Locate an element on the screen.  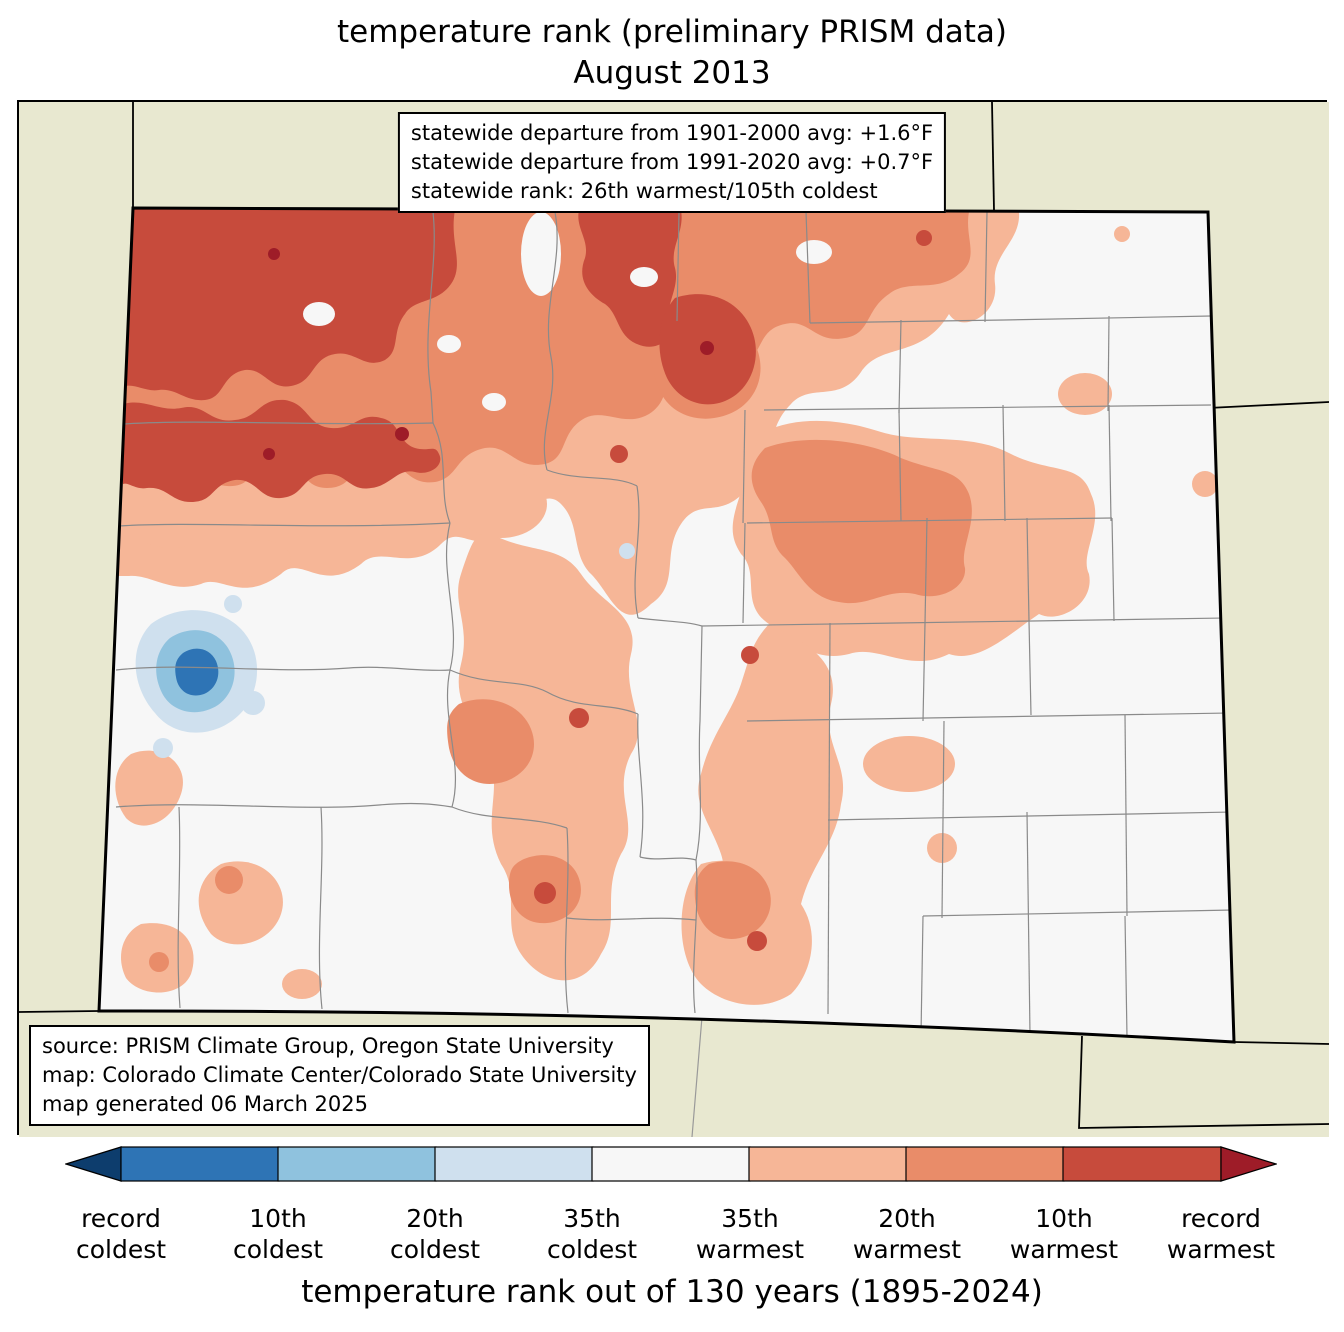
colorbar is located at coordinates (671, 1165).